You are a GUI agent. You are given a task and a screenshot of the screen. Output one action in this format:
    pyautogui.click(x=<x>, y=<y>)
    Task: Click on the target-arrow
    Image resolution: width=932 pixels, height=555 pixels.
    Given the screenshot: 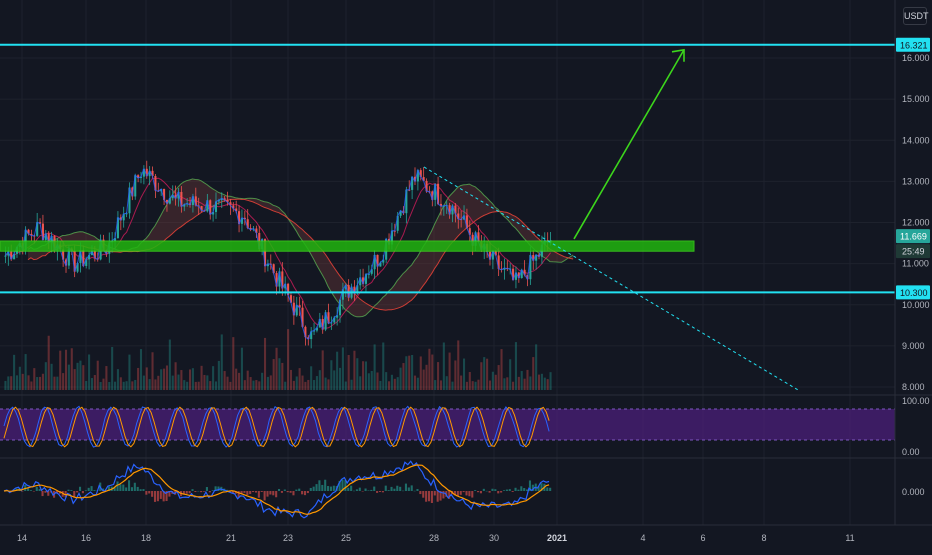 What is the action you would take?
    pyautogui.click(x=629, y=144)
    